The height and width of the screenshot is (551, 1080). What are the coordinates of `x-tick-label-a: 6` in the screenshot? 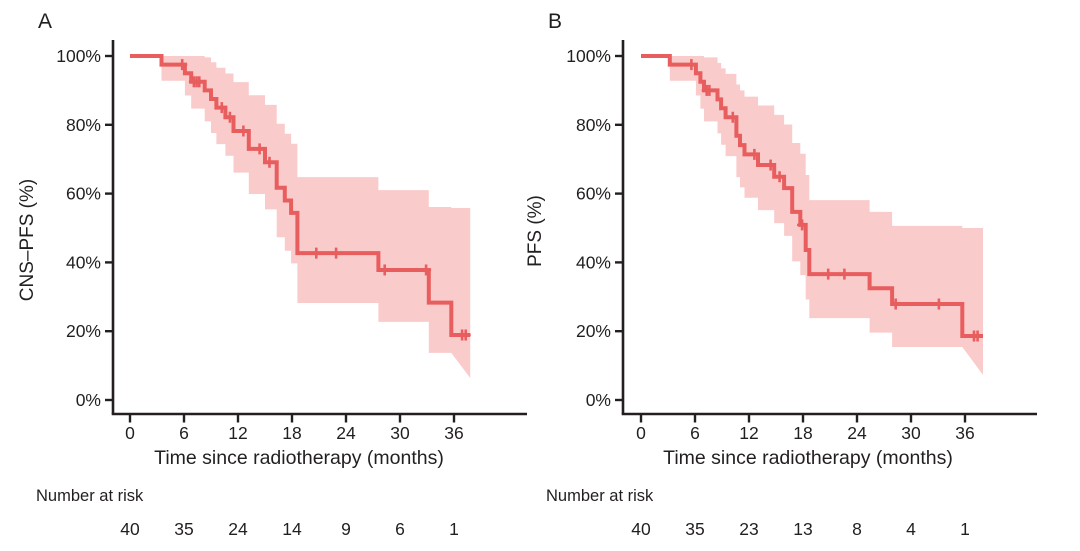 It's located at (184, 433).